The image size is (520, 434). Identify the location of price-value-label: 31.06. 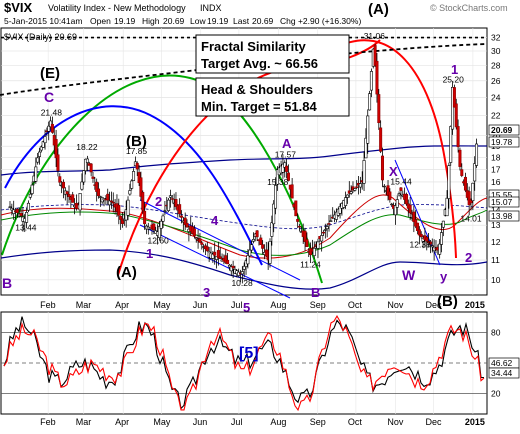
(375, 36).